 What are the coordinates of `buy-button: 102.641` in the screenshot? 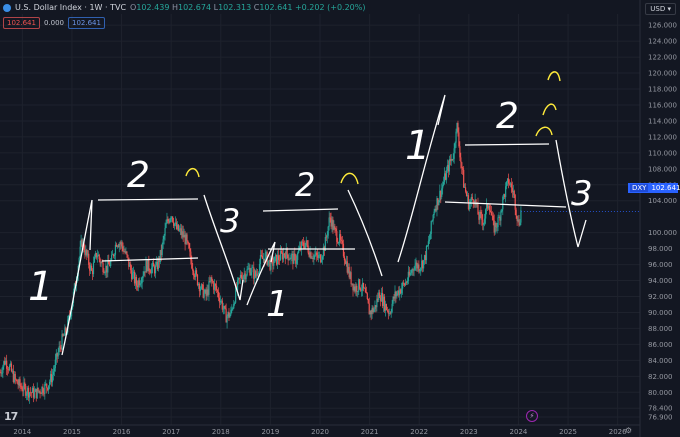 It's located at (86, 23).